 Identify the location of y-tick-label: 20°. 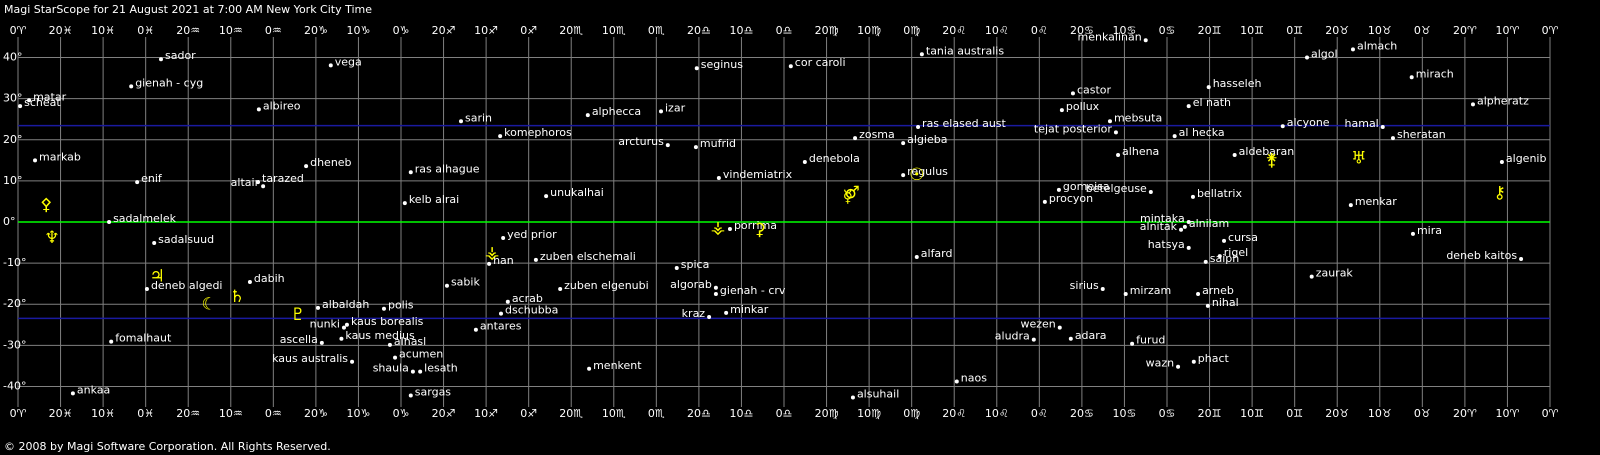
(13, 139).